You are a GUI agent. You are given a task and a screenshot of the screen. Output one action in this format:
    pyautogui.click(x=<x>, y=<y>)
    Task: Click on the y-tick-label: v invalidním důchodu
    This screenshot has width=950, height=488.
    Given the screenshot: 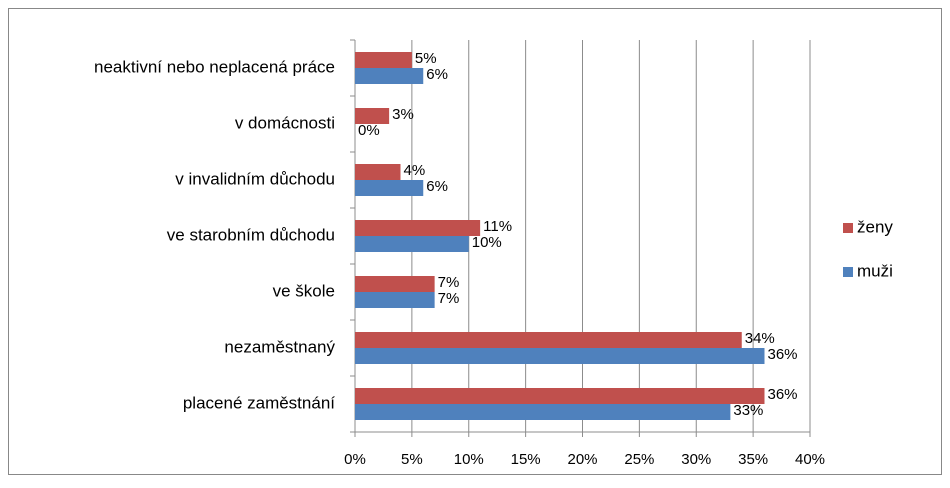 What is the action you would take?
    pyautogui.click(x=255, y=178)
    